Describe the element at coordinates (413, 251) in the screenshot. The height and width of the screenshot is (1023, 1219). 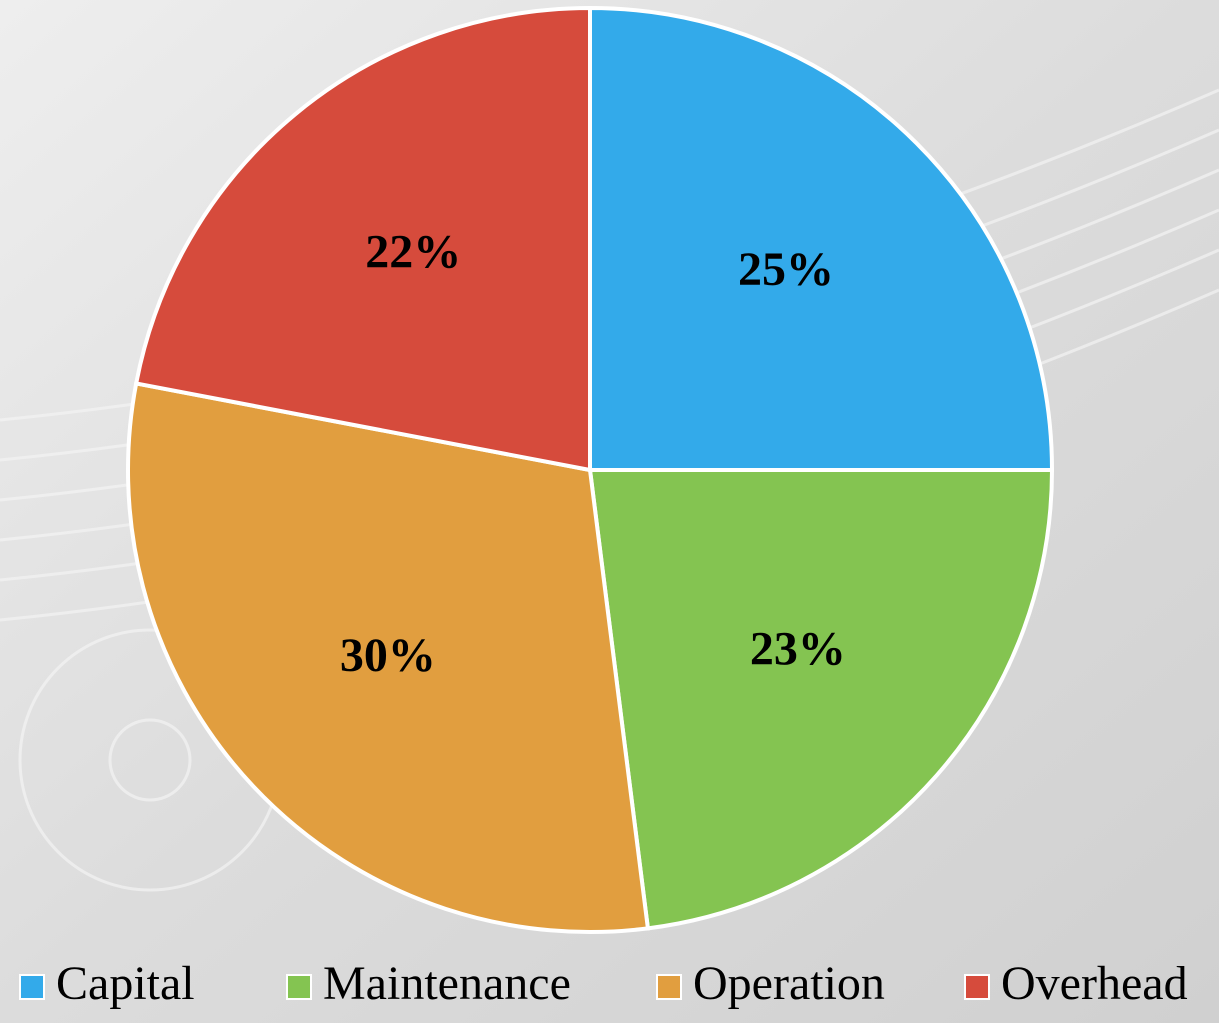
I see `value-label: 22%` at that location.